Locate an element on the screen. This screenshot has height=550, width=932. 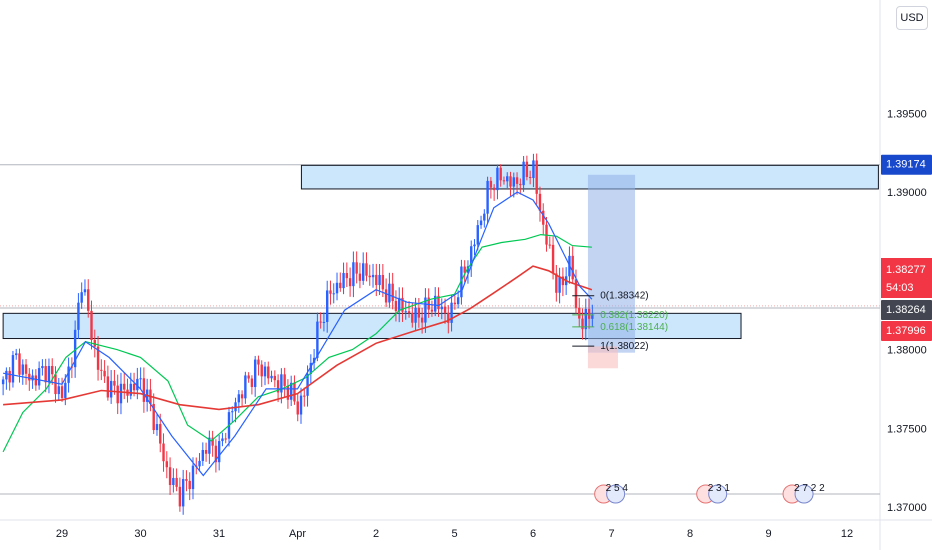
time-tick-label: 6 is located at coordinates (533, 534).